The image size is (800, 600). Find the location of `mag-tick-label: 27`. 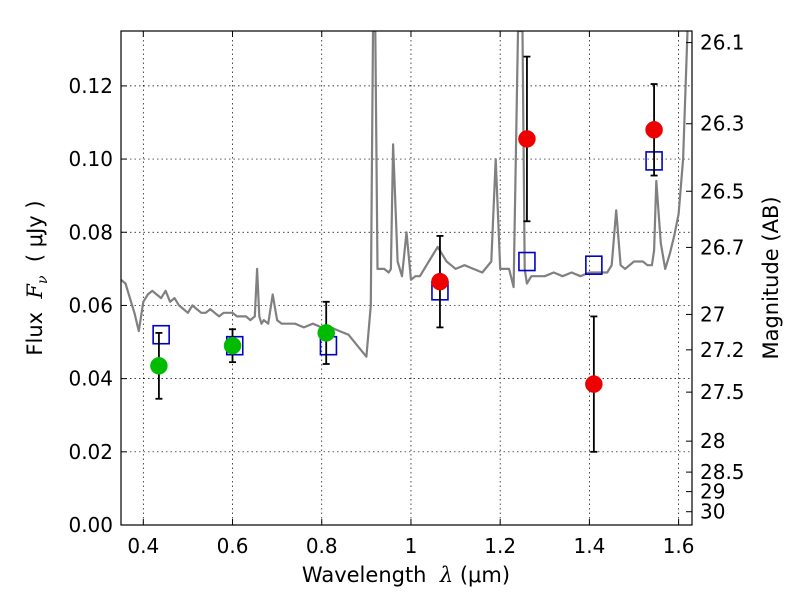

mag-tick-label: 27 is located at coordinates (712, 314).